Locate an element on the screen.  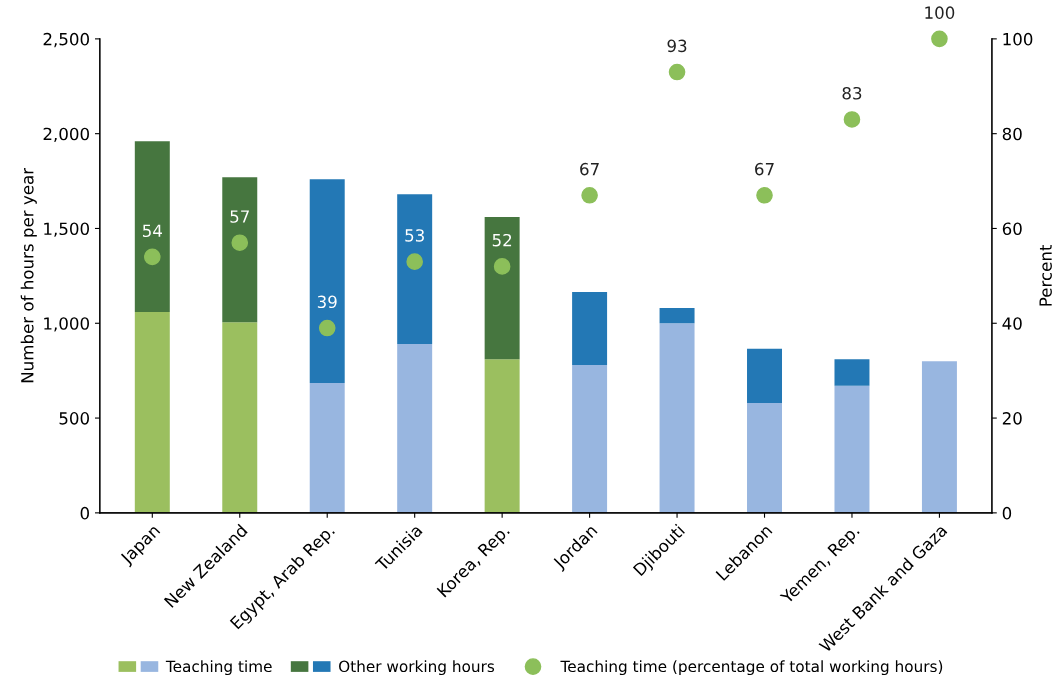
y2-tick-label: 80 is located at coordinates (1012, 134).